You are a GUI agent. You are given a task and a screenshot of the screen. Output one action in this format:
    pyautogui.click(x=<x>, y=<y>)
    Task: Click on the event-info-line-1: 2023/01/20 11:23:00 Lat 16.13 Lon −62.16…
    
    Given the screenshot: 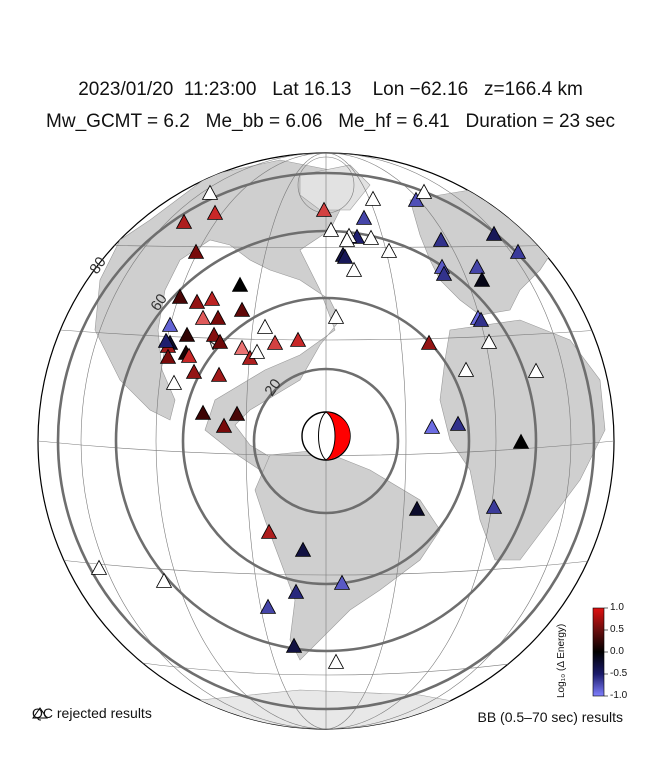 What is the action you would take?
    pyautogui.click(x=330, y=89)
    